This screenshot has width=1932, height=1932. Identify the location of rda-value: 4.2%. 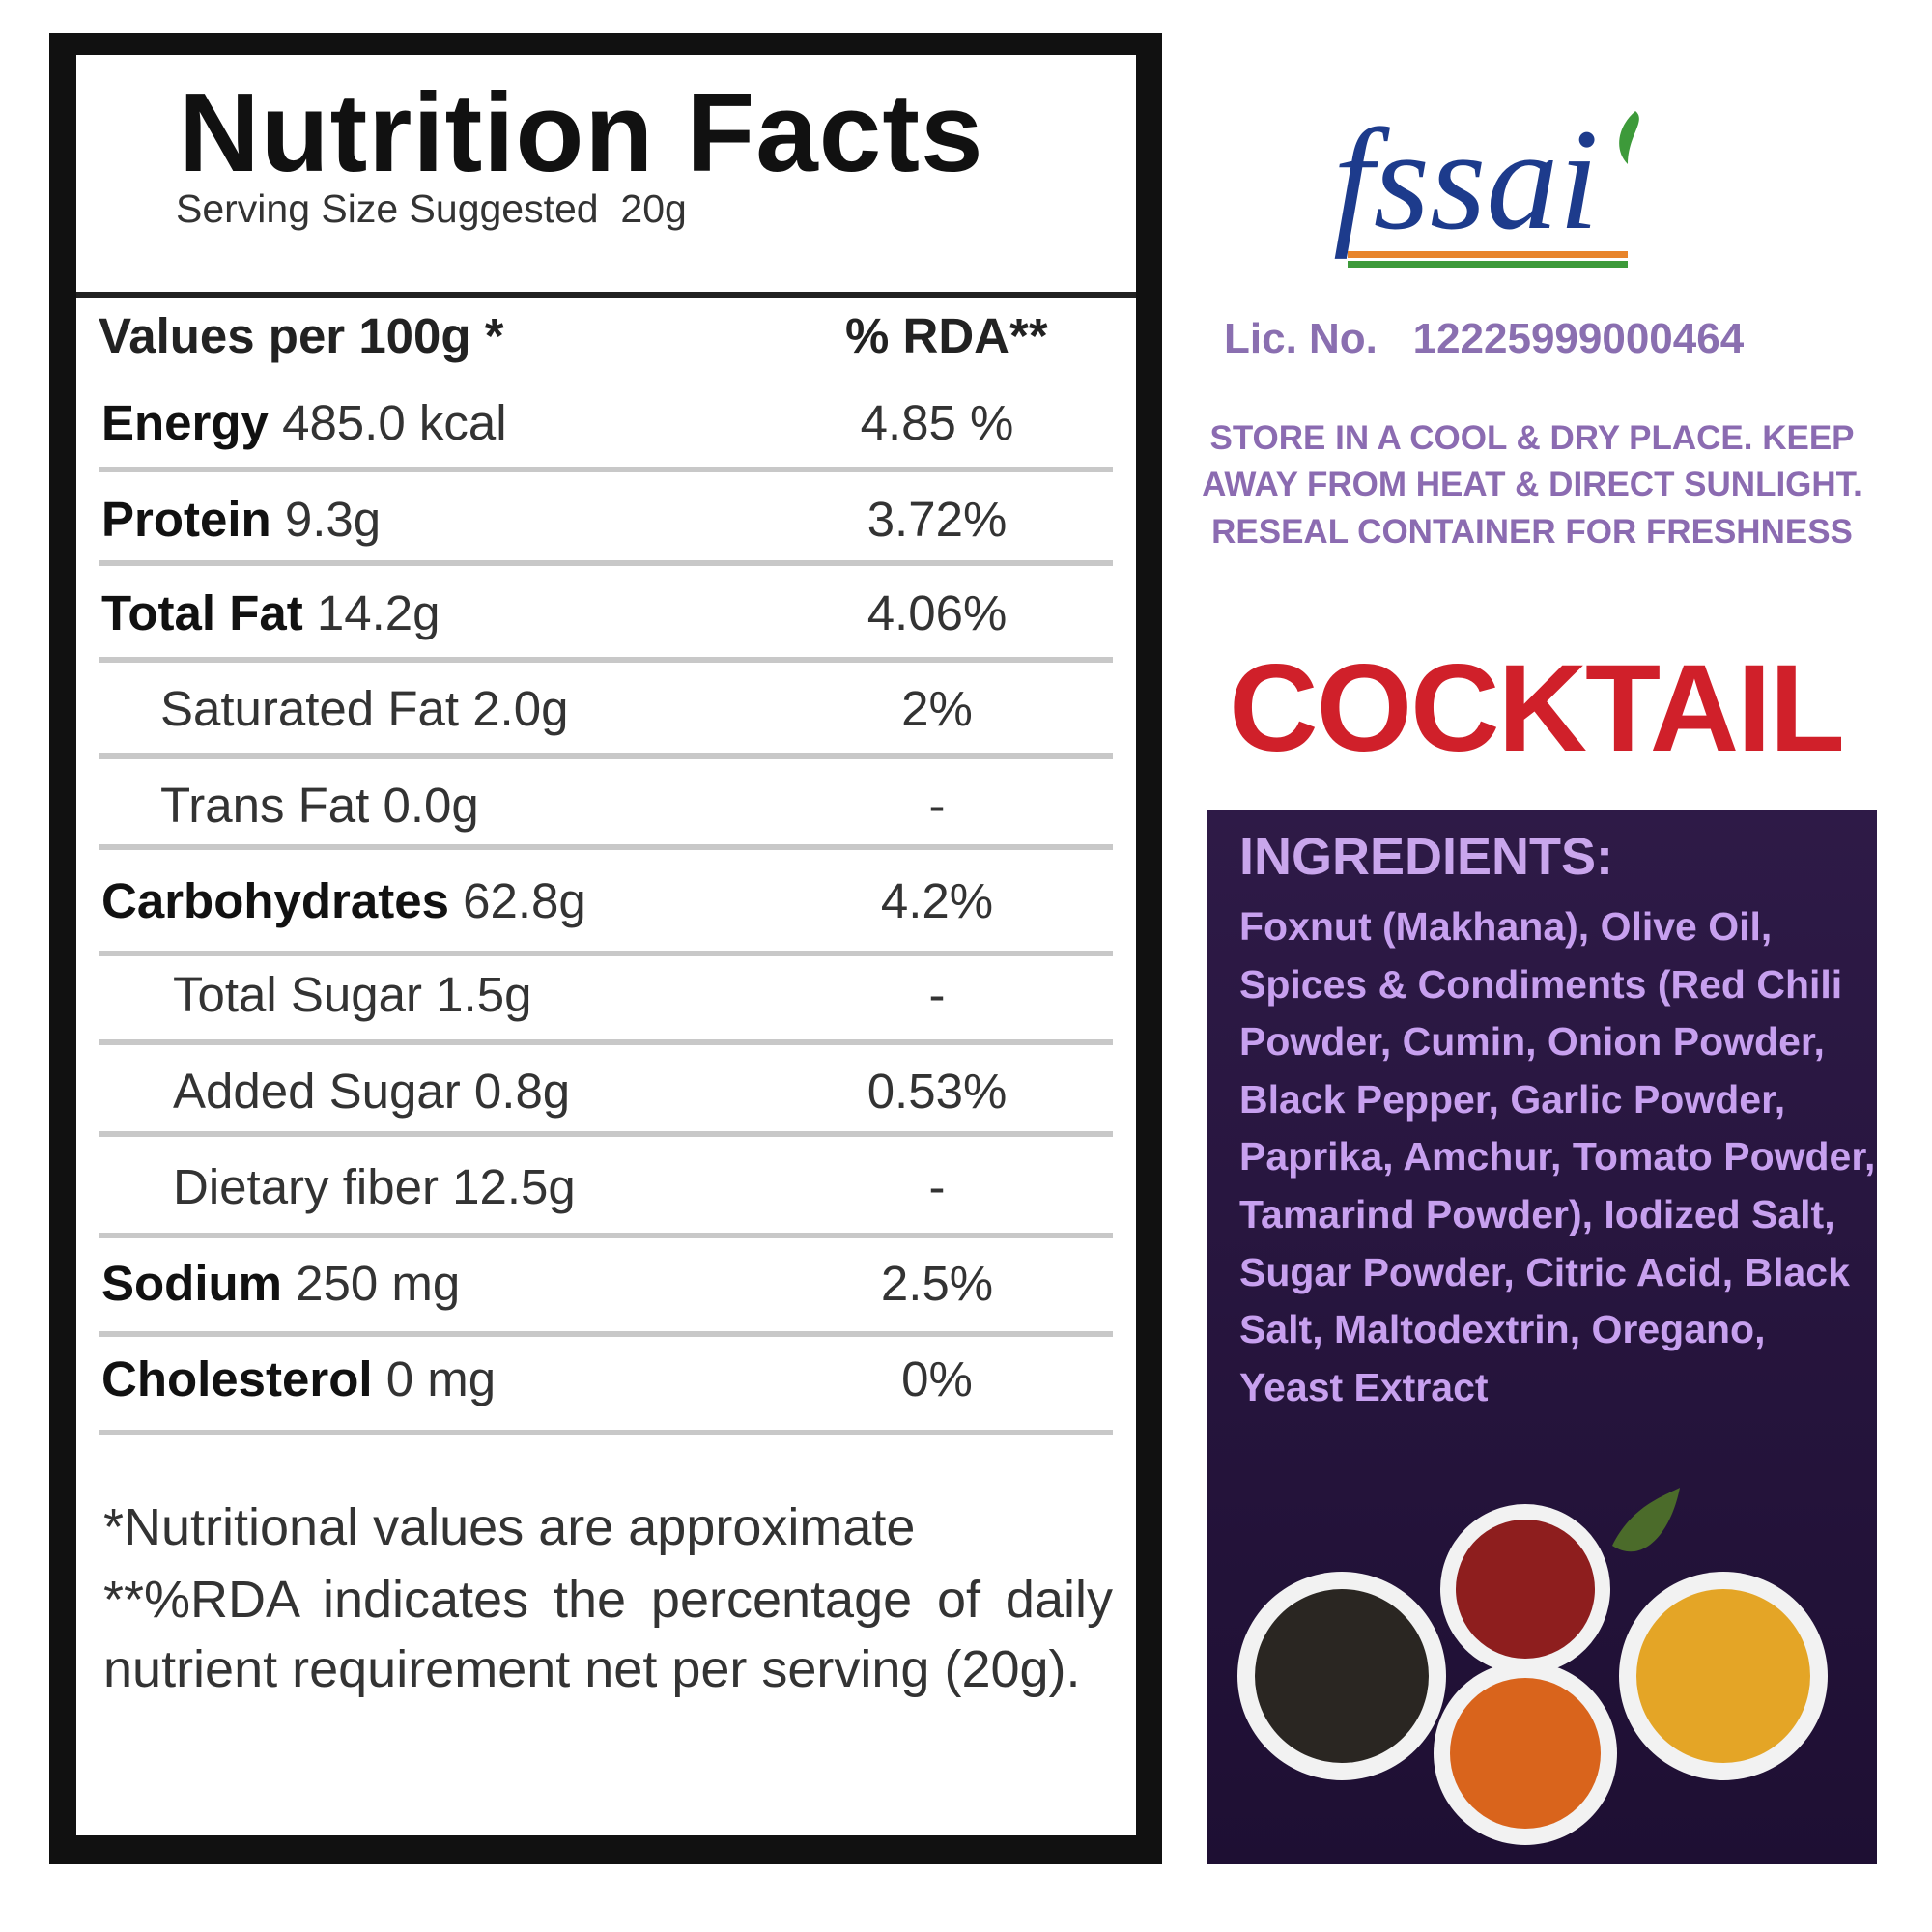
(937, 900).